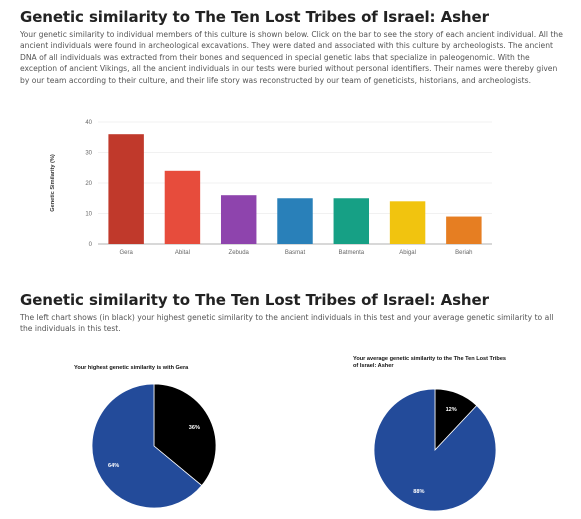 The width and height of the screenshot is (581, 519). What do you see at coordinates (88, 184) in the screenshot?
I see `y-tick-label: 20` at bounding box center [88, 184].